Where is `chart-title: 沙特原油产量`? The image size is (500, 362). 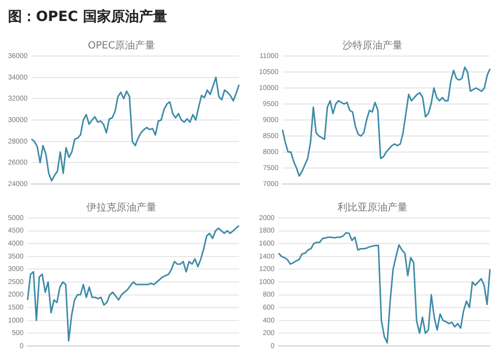
chart-title: 沙特原油产量 is located at coordinates (372, 46).